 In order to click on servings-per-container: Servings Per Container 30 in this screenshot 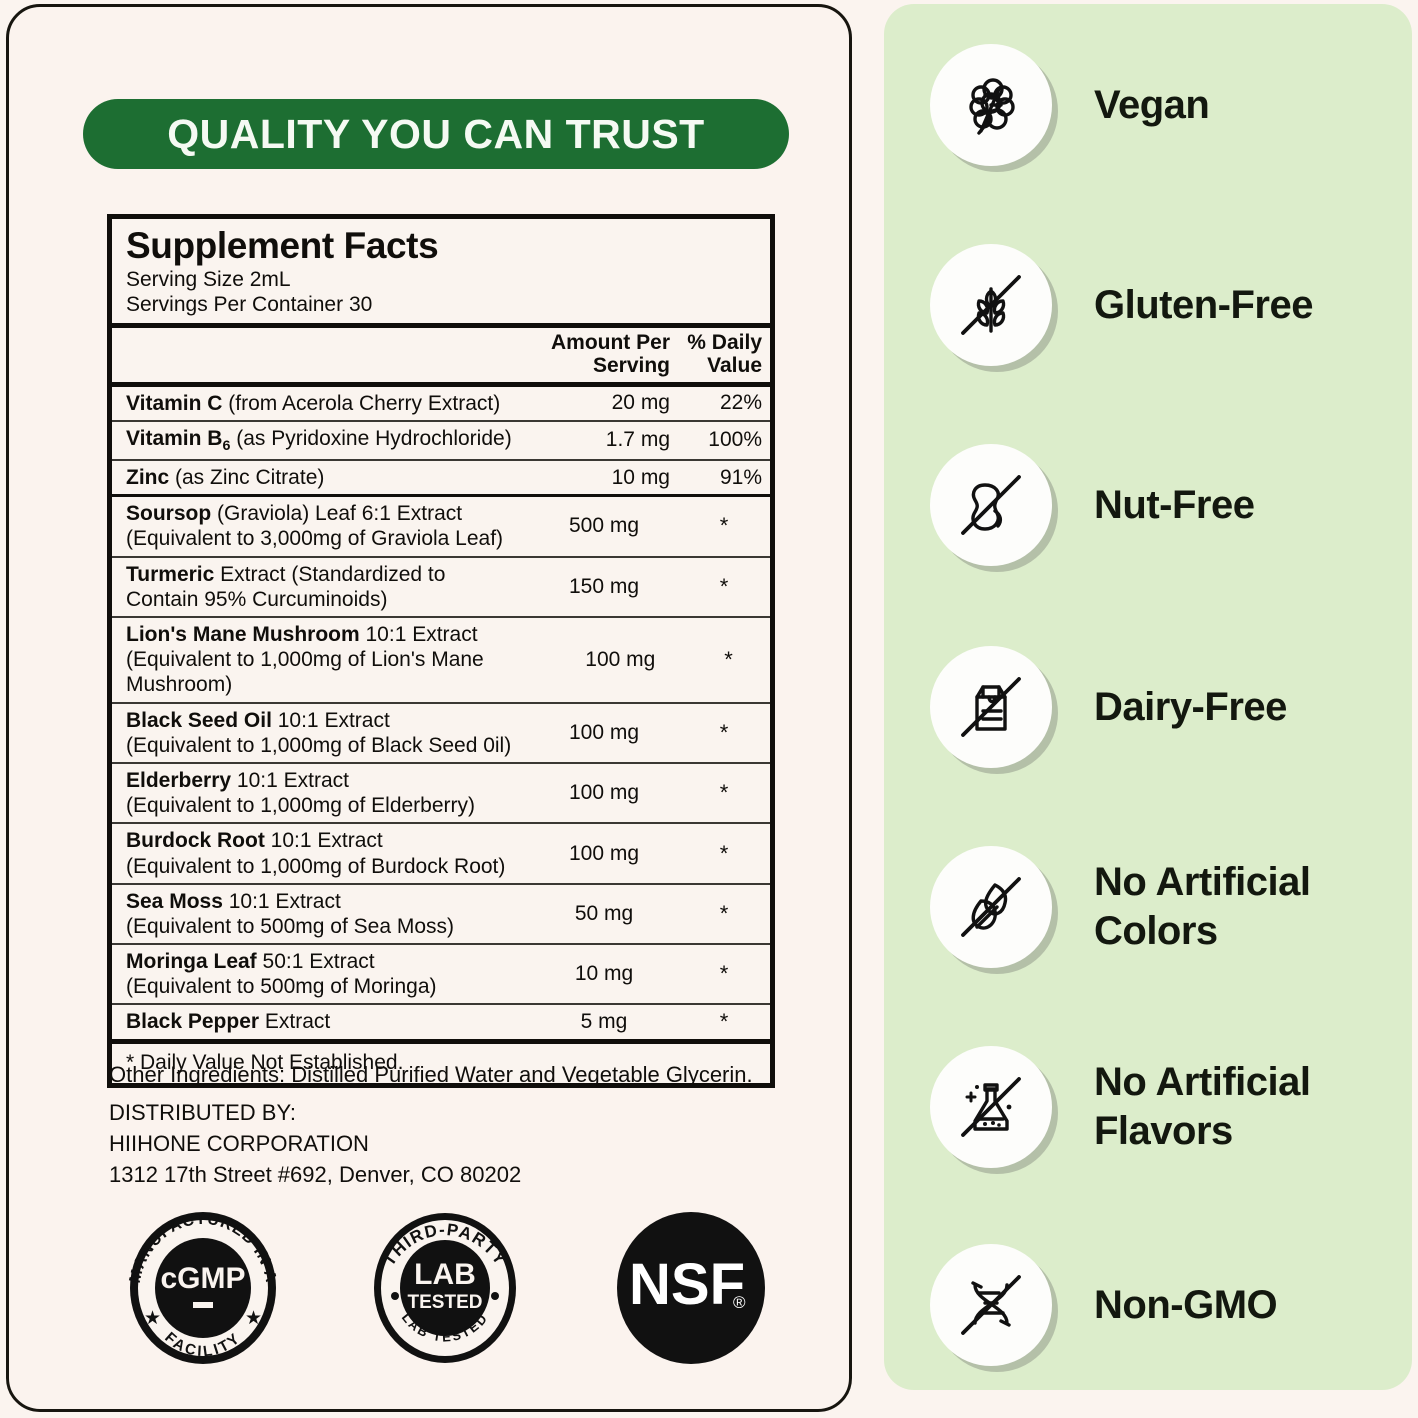, I will do `click(249, 304)`.